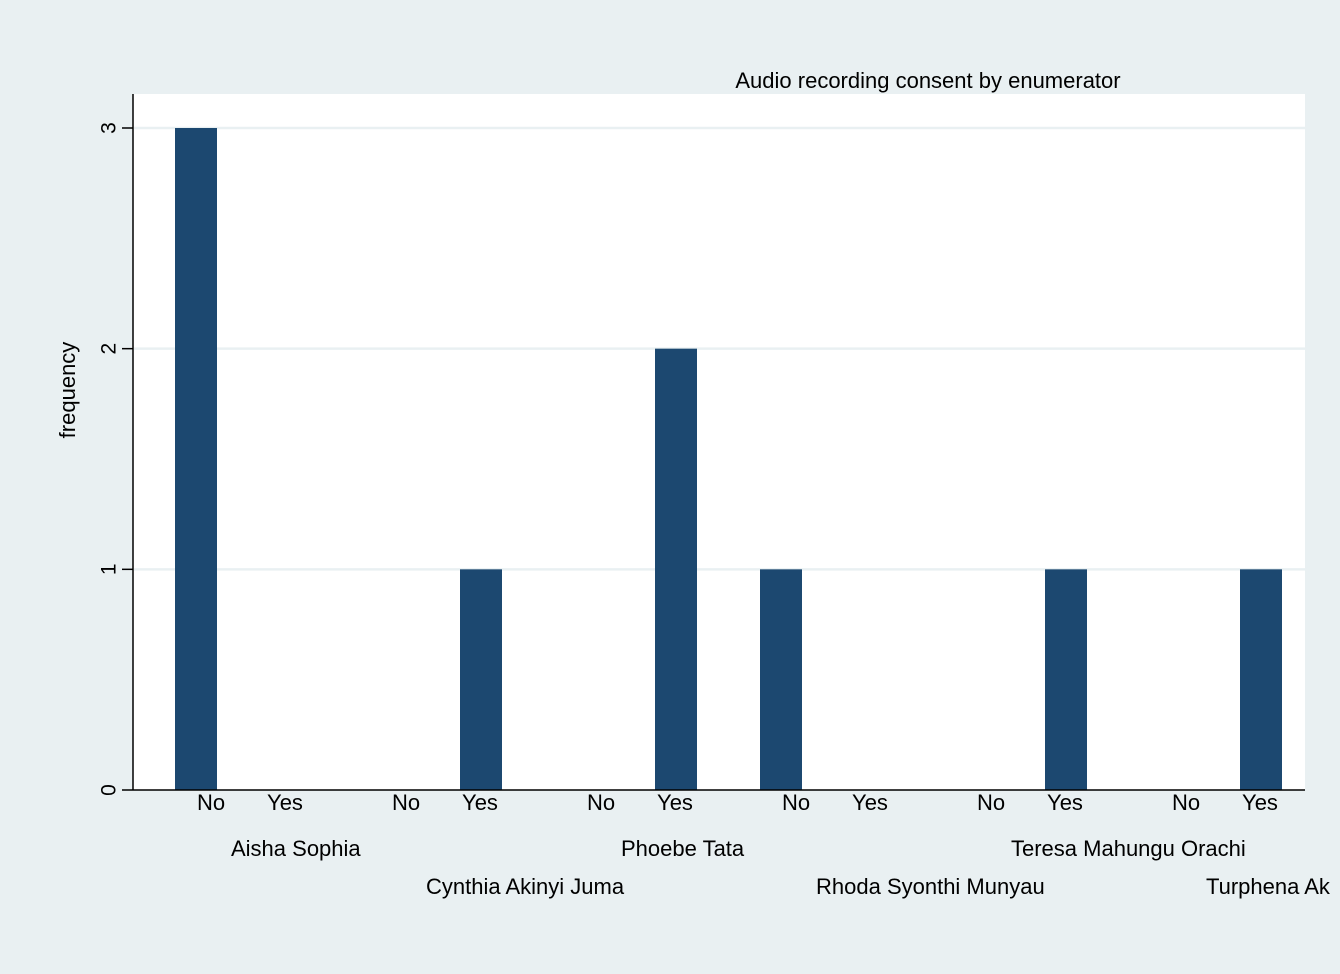  I want to click on group-label: Teresa Mahungu Orachi, so click(1128, 848).